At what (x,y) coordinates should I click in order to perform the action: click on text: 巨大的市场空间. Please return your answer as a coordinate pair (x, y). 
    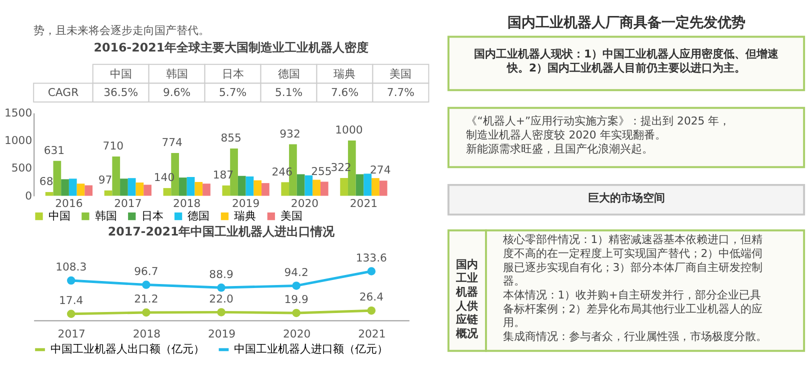
    Looking at the image, I should click on (626, 198).